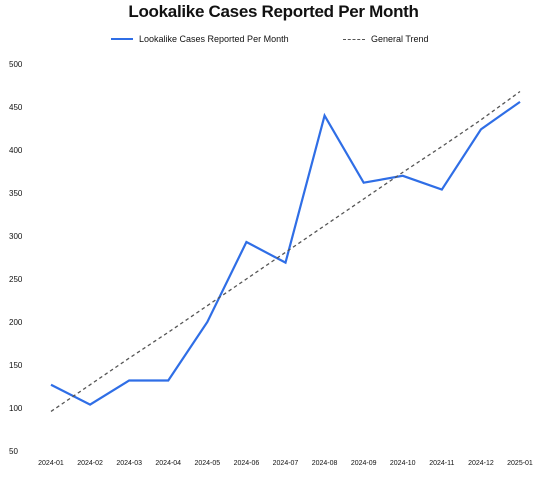 This screenshot has height=477, width=547. What do you see at coordinates (207, 463) in the screenshot?
I see `x-tick-label: 2024-05` at bounding box center [207, 463].